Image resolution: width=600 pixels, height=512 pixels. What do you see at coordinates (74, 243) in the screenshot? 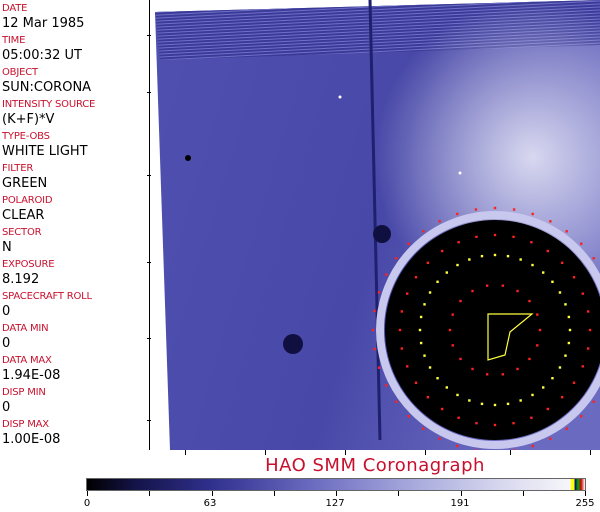
I see `field-sector: SECTOR N` at bounding box center [74, 243].